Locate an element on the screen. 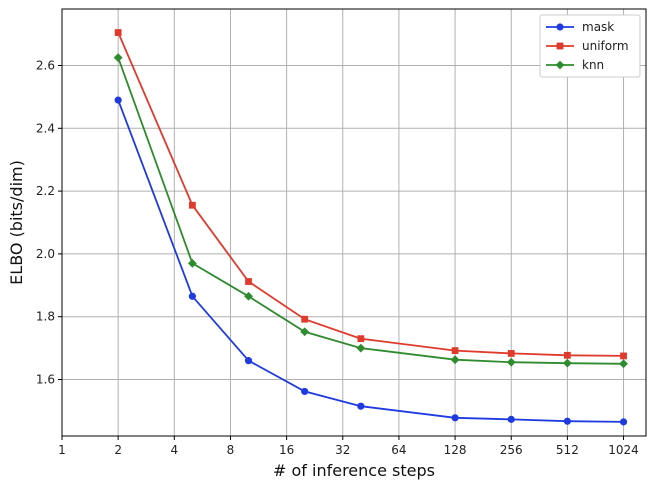 The image size is (653, 481). y-tick-label: 2.6 is located at coordinates (45, 66).